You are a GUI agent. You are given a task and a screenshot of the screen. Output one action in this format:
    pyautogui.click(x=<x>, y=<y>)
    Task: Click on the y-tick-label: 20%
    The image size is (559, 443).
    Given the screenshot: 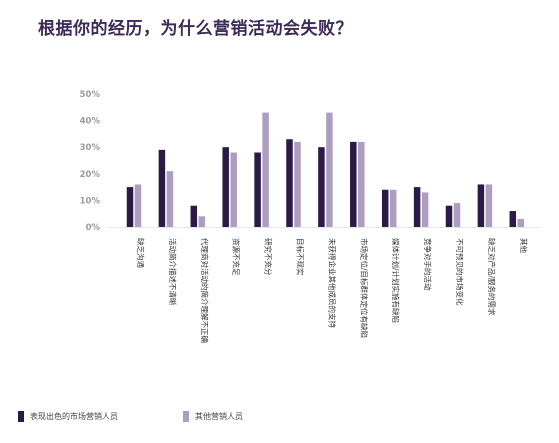 What is the action you would take?
    pyautogui.click(x=90, y=175)
    